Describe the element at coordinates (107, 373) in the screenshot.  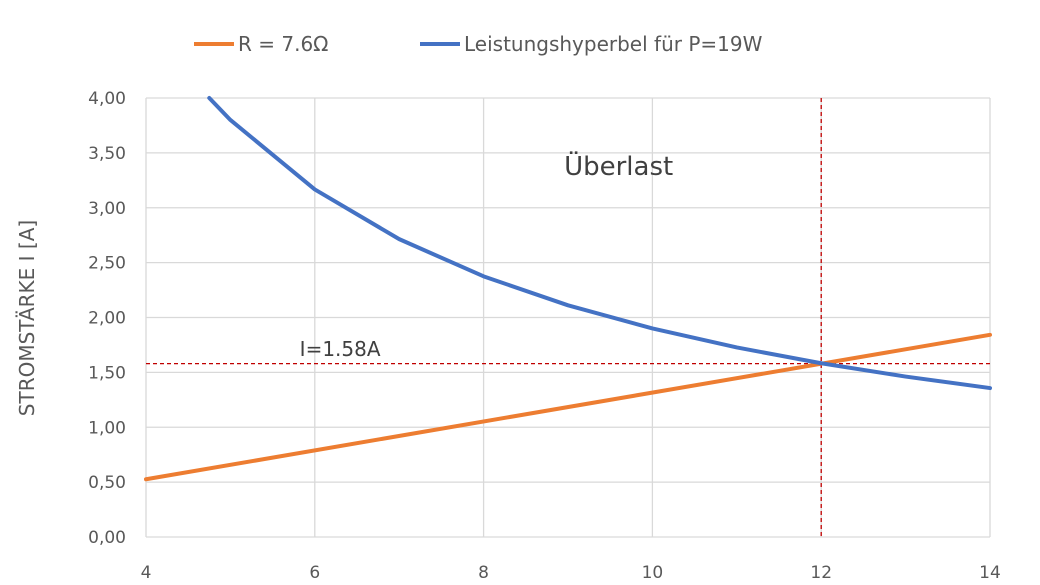
I see `y-tick-label: 1,50` at that location.